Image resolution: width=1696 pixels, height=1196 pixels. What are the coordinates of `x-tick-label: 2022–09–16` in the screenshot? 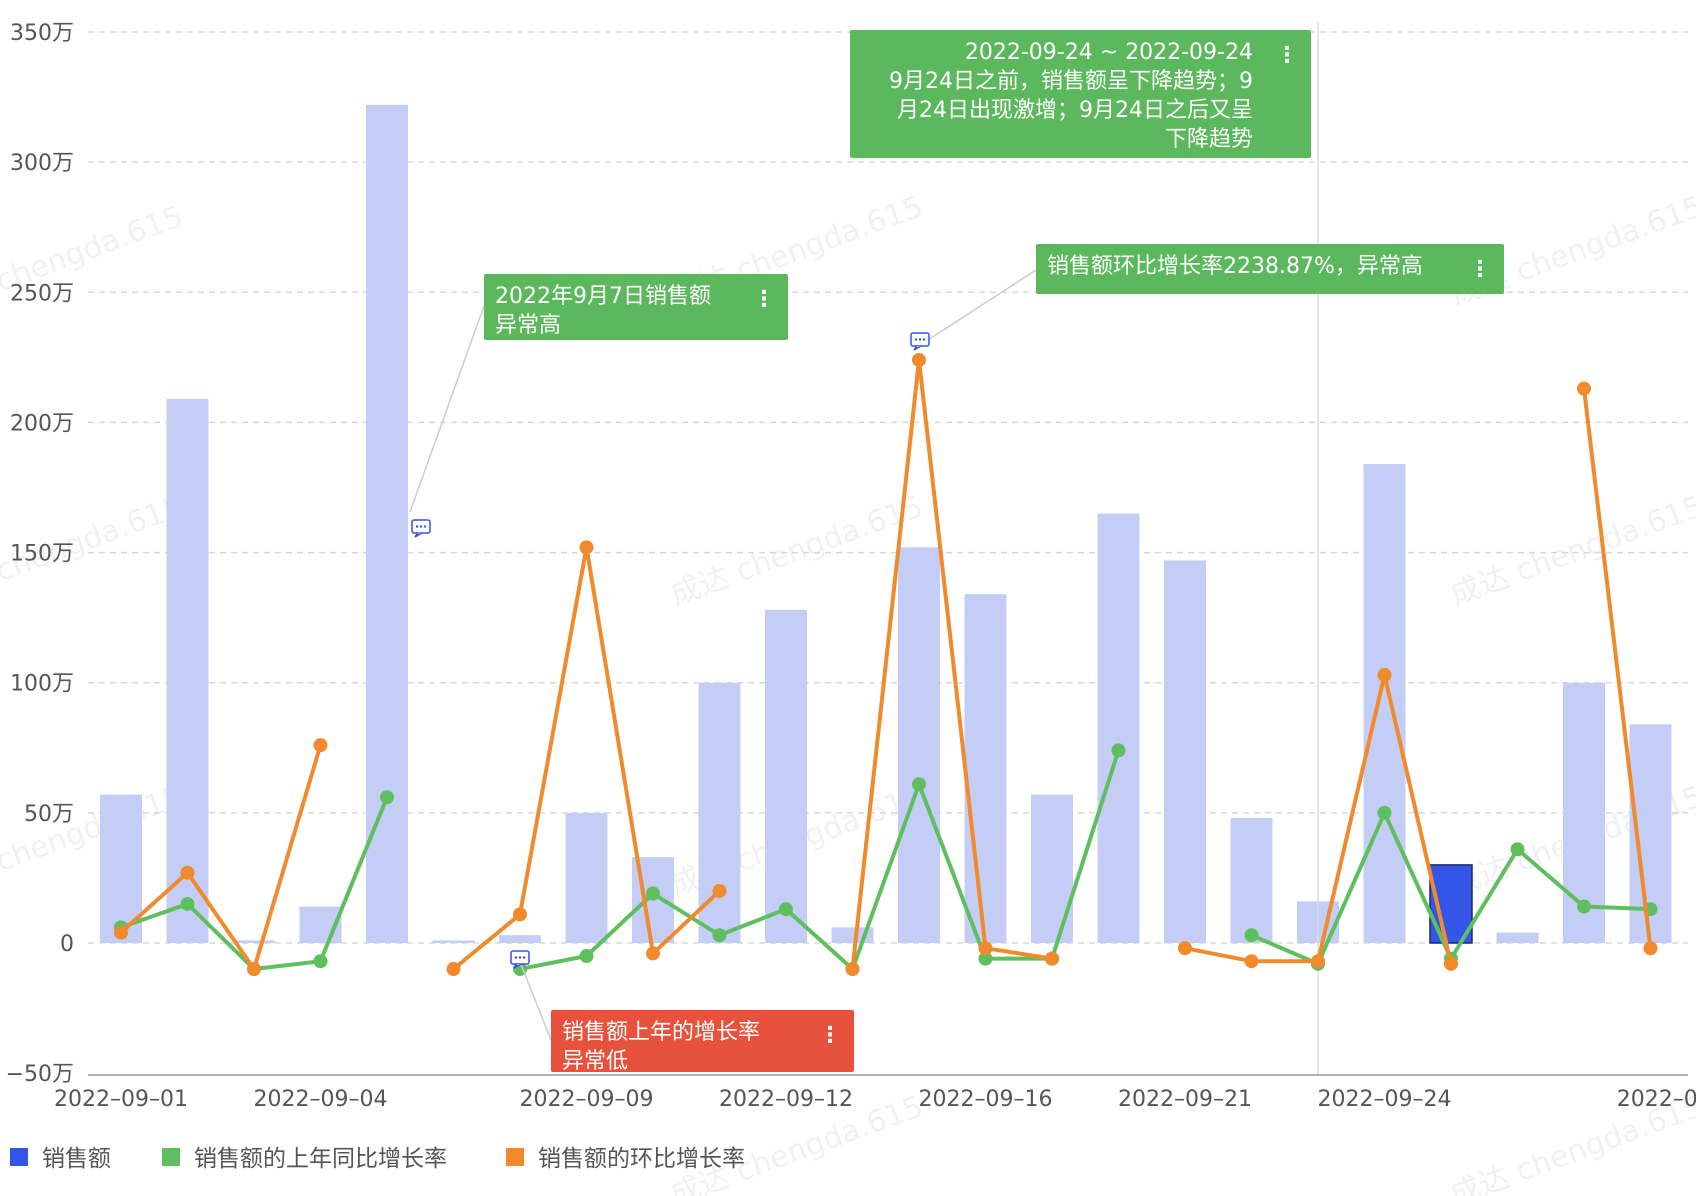 It's located at (986, 1099).